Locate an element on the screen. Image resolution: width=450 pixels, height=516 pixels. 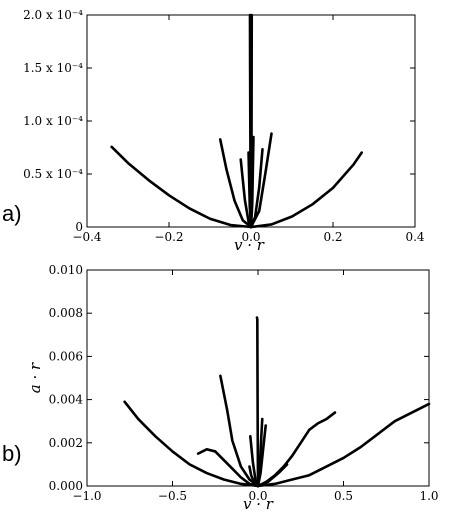
panel-a-ytick-label: 2.0 x 10⁻⁴ is located at coordinates (53, 15).